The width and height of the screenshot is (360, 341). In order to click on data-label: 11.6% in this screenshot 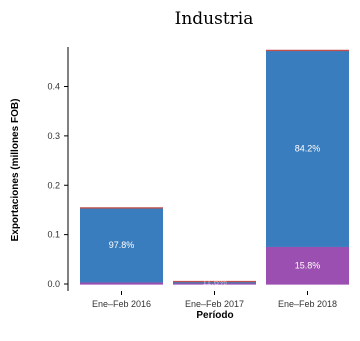, I will do `click(214, 282)`.